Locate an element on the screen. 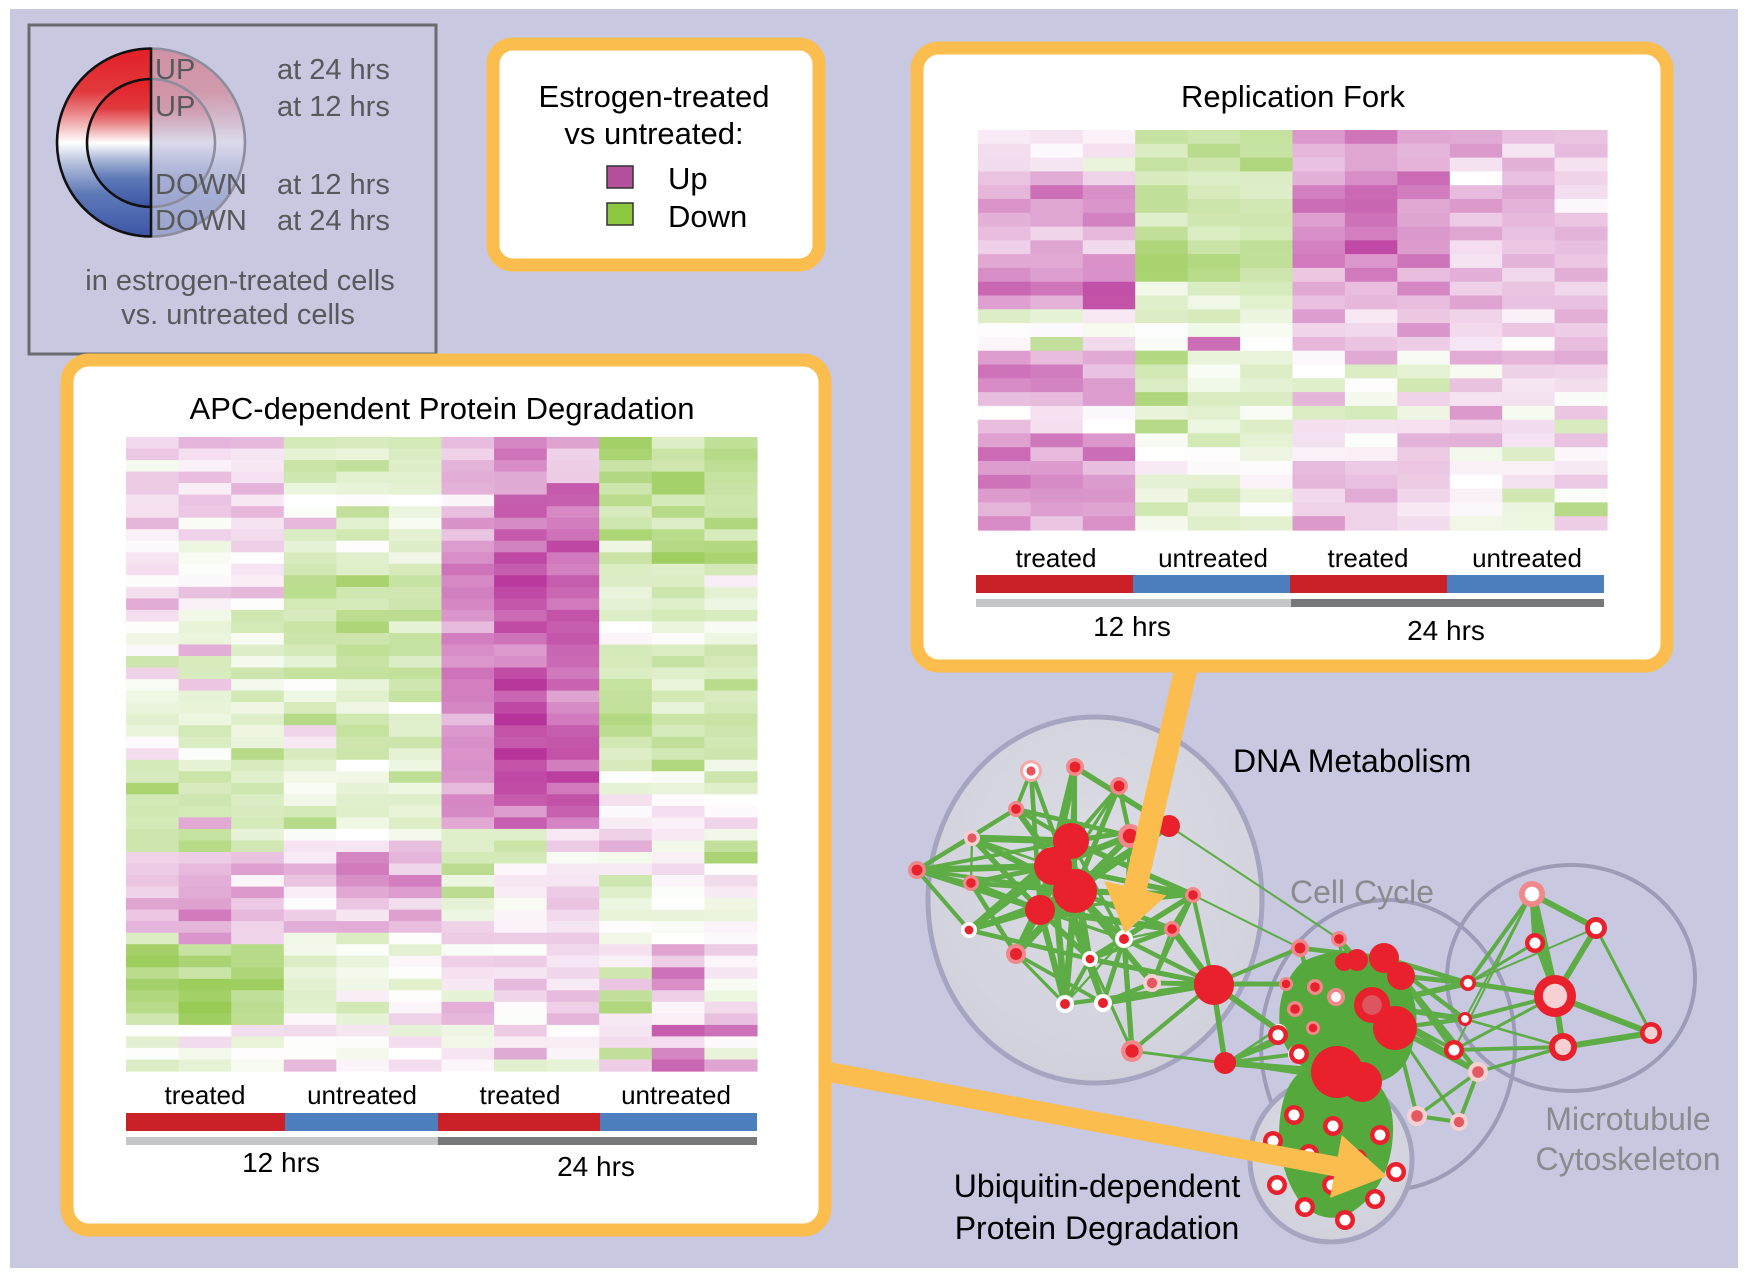 The width and height of the screenshot is (1750, 1279). svg-text: Cell Cycle is located at coordinates (1362, 892).